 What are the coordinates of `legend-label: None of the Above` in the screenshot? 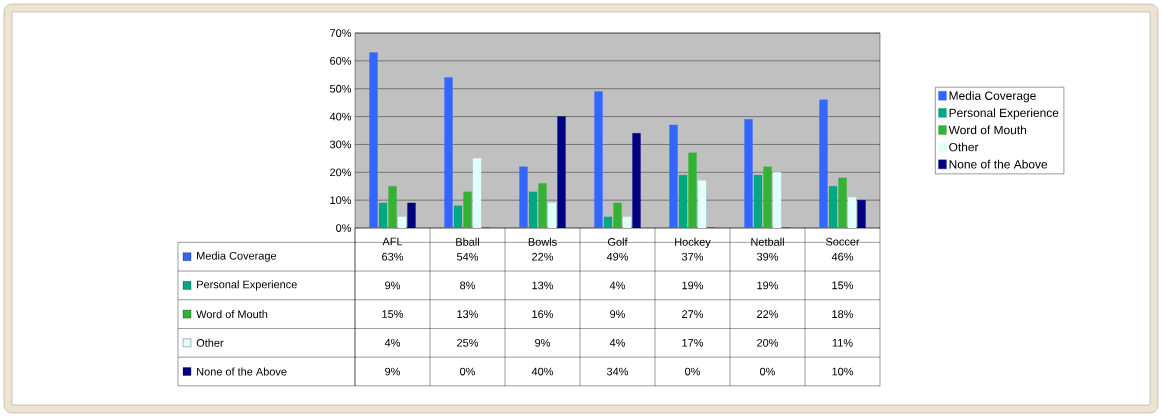 It's located at (998, 164).